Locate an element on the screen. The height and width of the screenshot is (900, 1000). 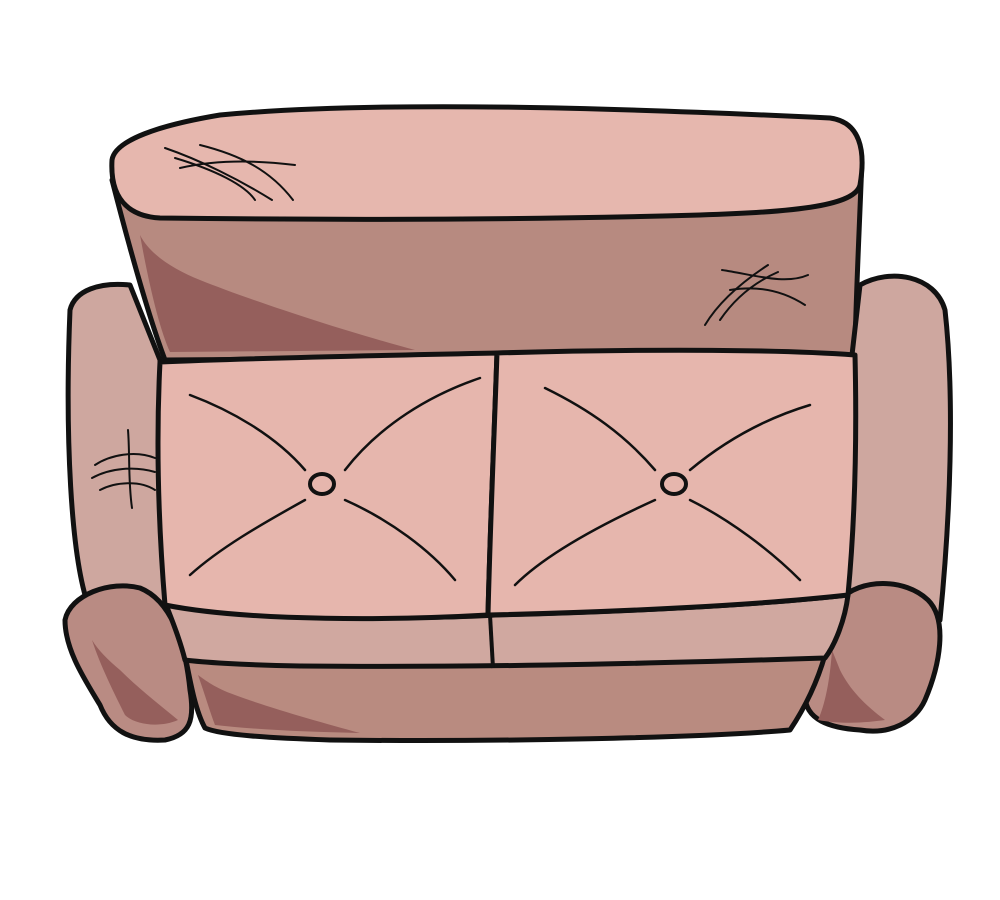
backrest-scratch-right is located at coordinates (756, 295).